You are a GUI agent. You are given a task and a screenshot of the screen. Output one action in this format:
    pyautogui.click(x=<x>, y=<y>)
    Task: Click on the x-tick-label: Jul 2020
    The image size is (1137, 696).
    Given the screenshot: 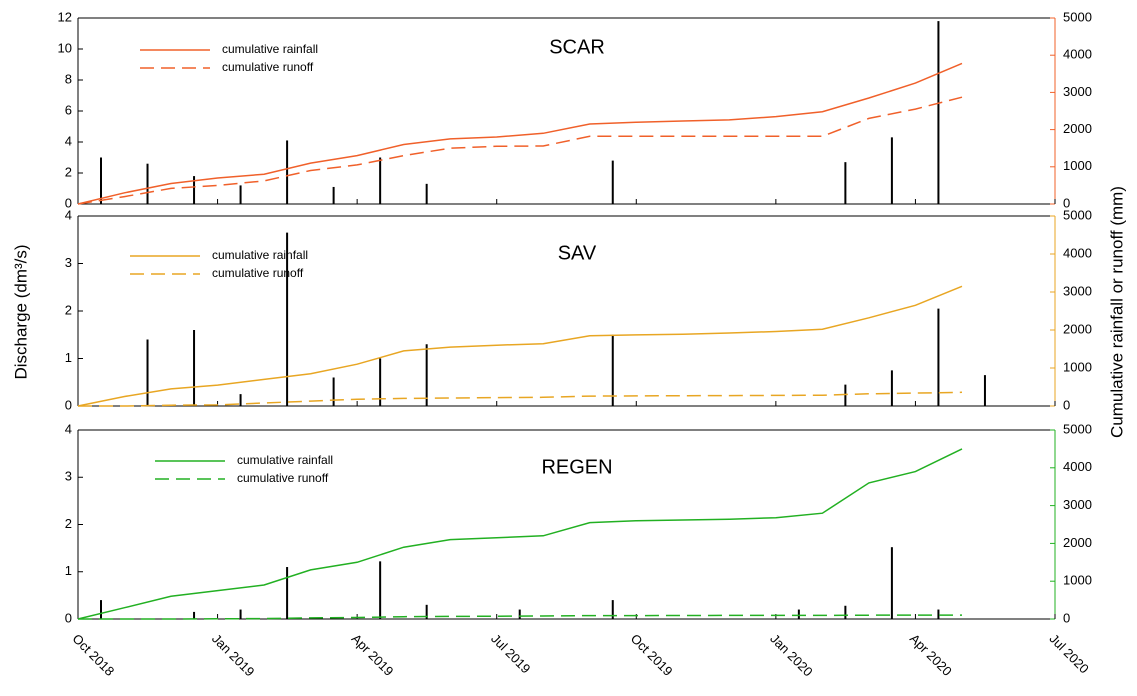 What is the action you would take?
    pyautogui.click(x=1068, y=653)
    